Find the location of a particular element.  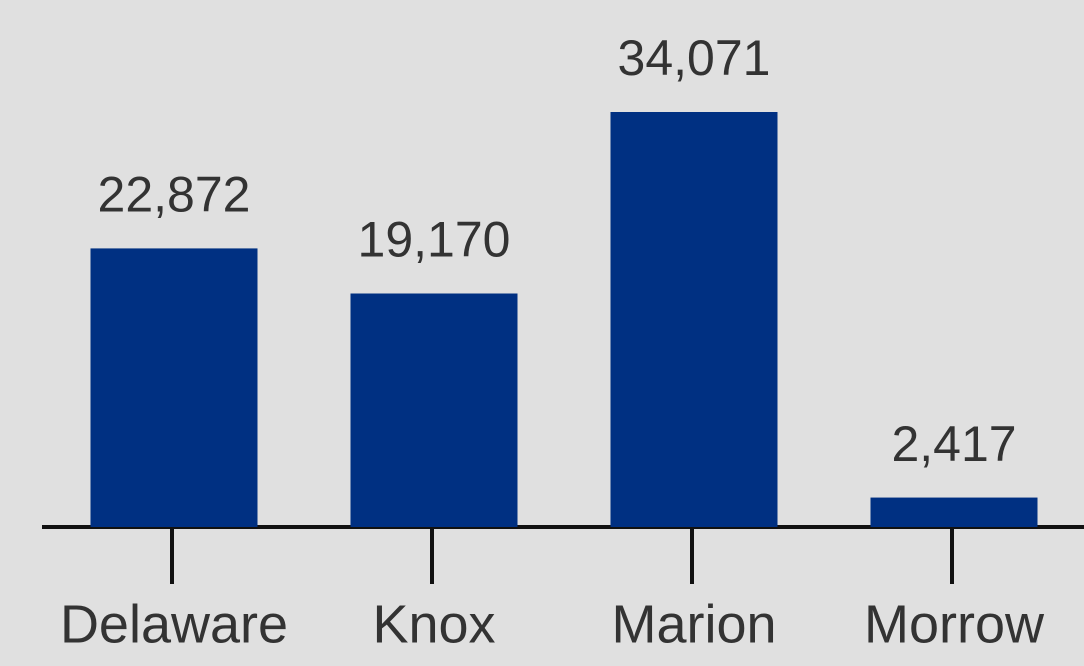

x-tick-label: Marion is located at coordinates (693, 624).